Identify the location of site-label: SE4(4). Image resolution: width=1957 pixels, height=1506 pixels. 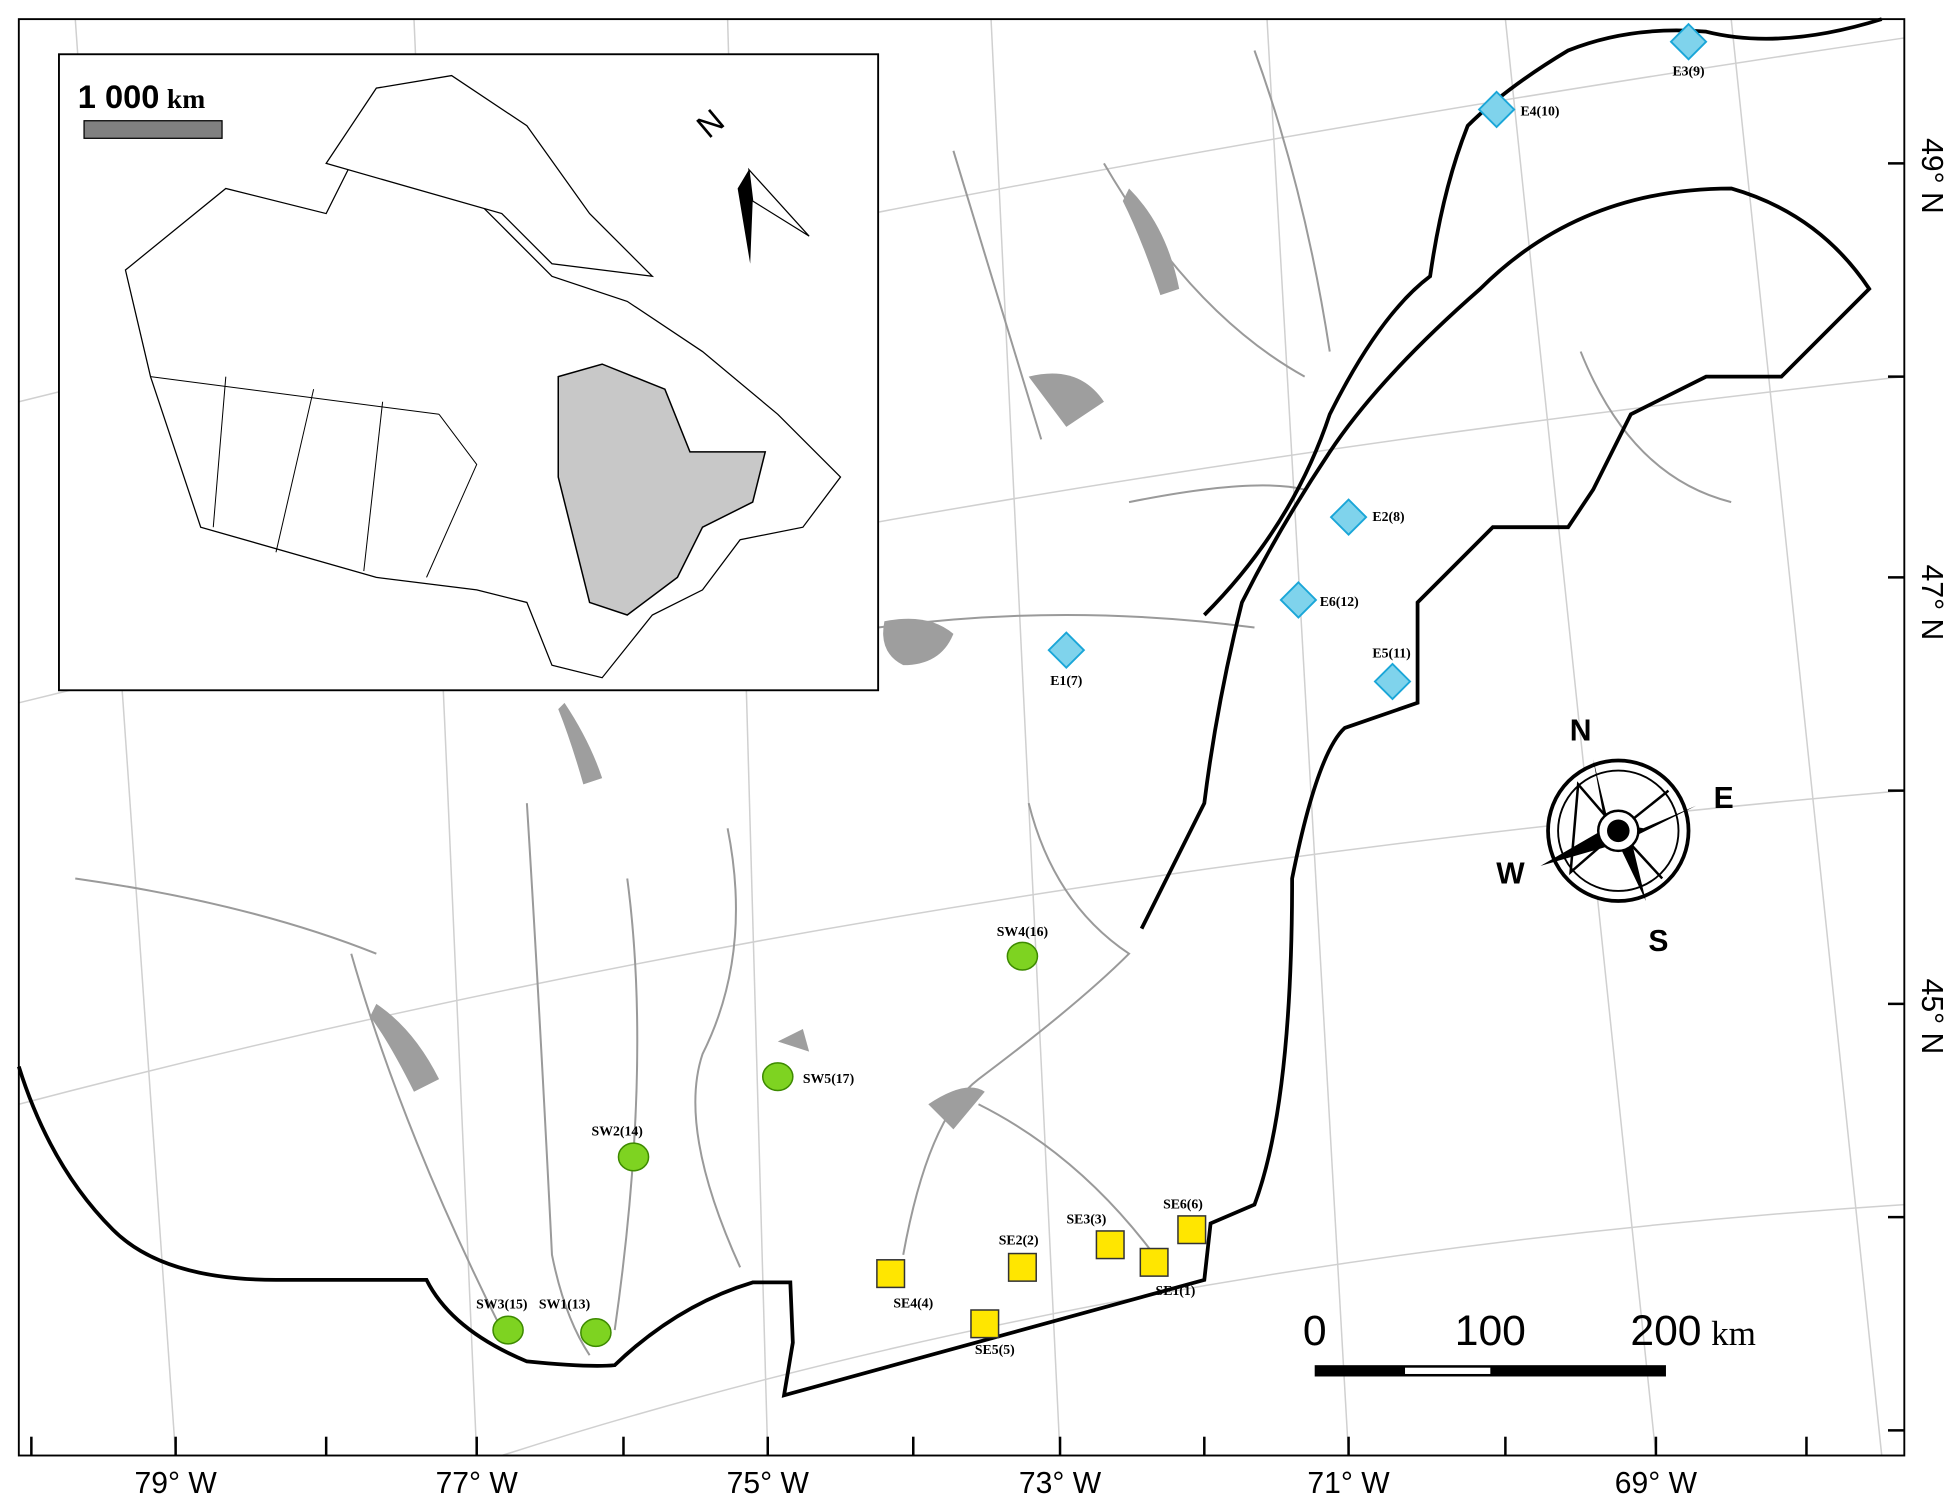
(913, 1303).